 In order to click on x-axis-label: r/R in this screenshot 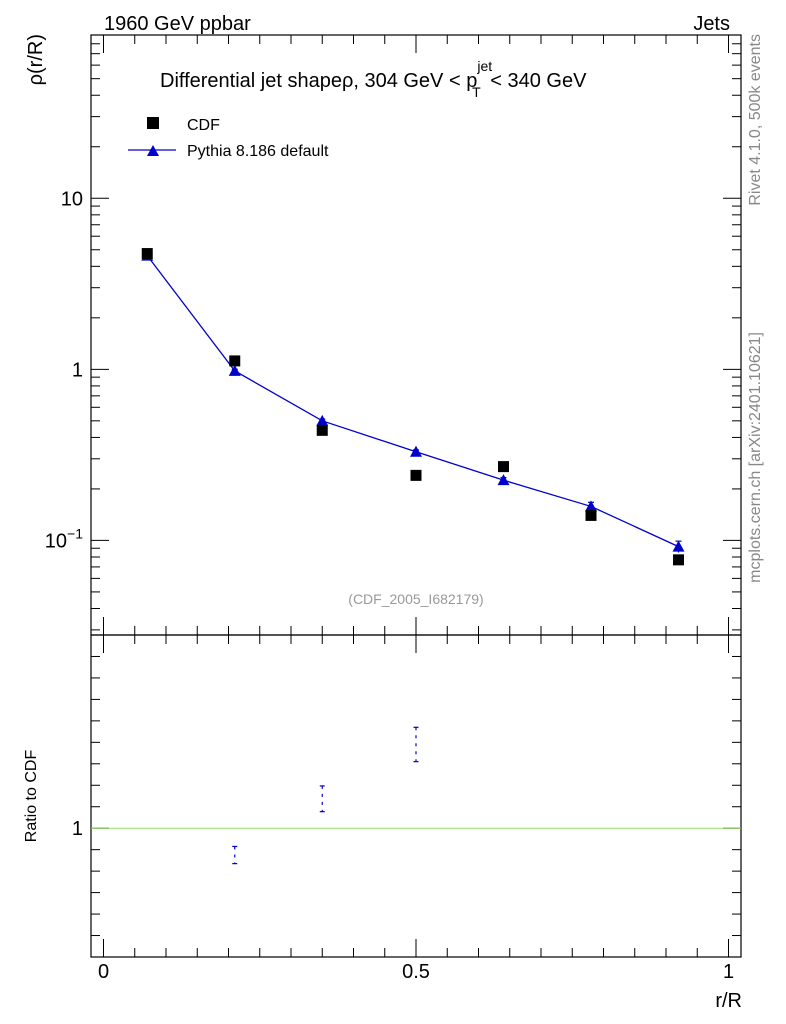, I will do `click(728, 1001)`.